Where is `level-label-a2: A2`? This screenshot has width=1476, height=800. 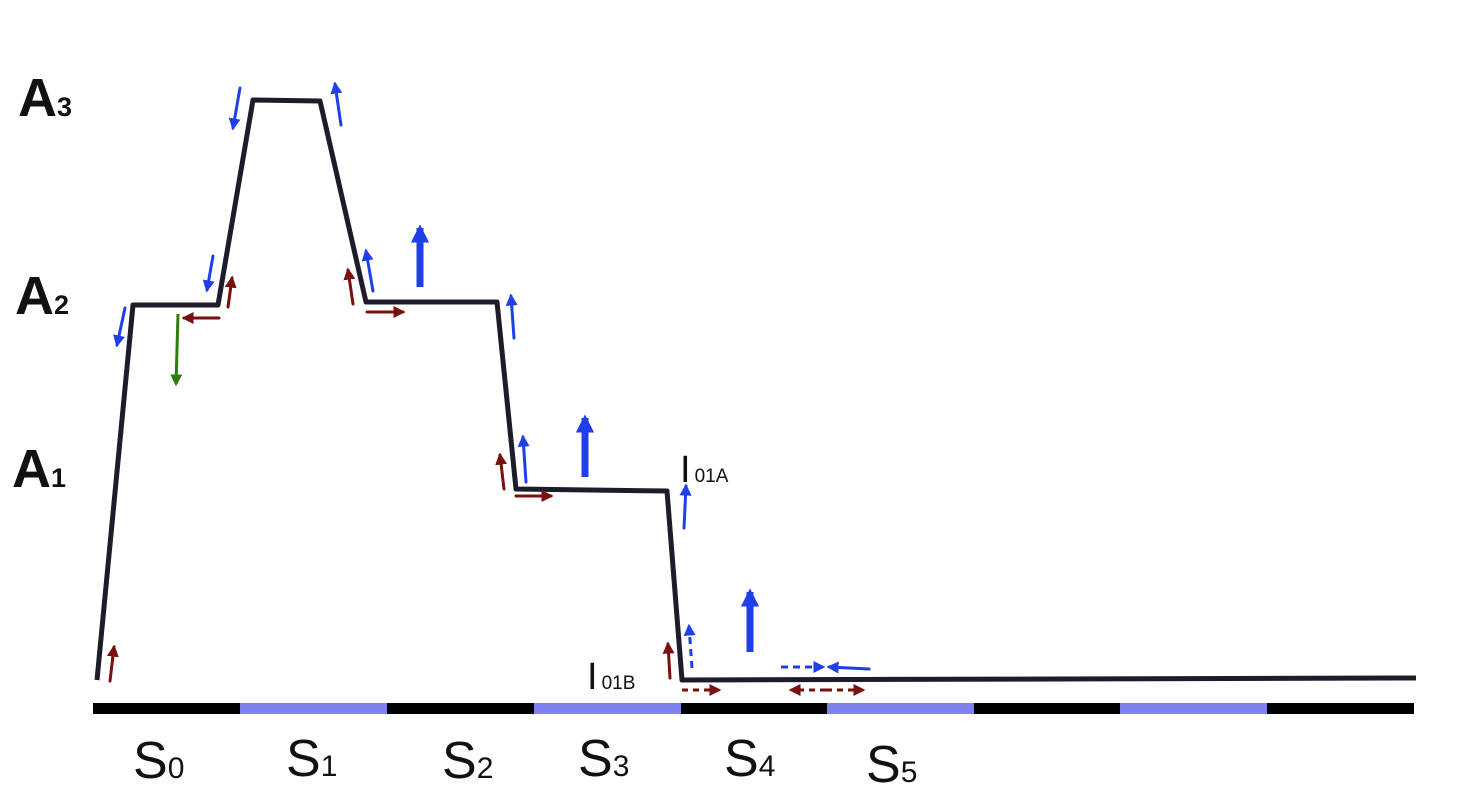
level-label-a2: A2 is located at coordinates (42, 296).